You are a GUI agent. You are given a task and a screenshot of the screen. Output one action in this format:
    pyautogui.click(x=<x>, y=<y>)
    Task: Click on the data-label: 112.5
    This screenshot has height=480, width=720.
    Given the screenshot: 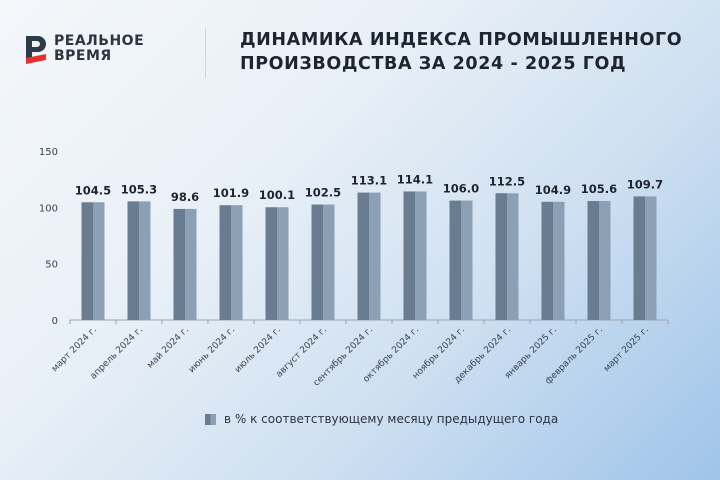 What is the action you would take?
    pyautogui.click(x=507, y=181)
    